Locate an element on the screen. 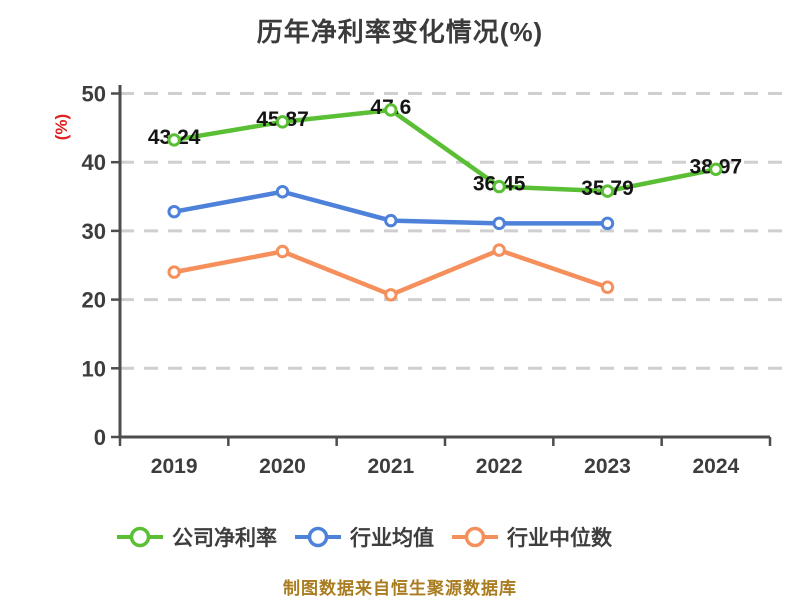  y-tick-label: 0 is located at coordinates (100, 437).